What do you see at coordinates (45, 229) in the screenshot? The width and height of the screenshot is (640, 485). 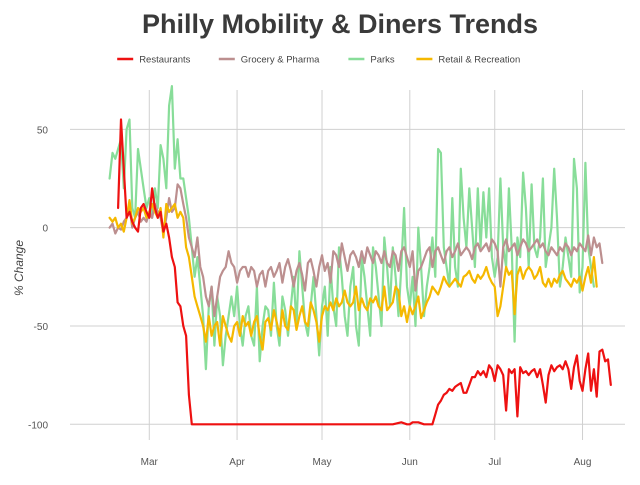 I see `y-tick-label: 0` at bounding box center [45, 229].